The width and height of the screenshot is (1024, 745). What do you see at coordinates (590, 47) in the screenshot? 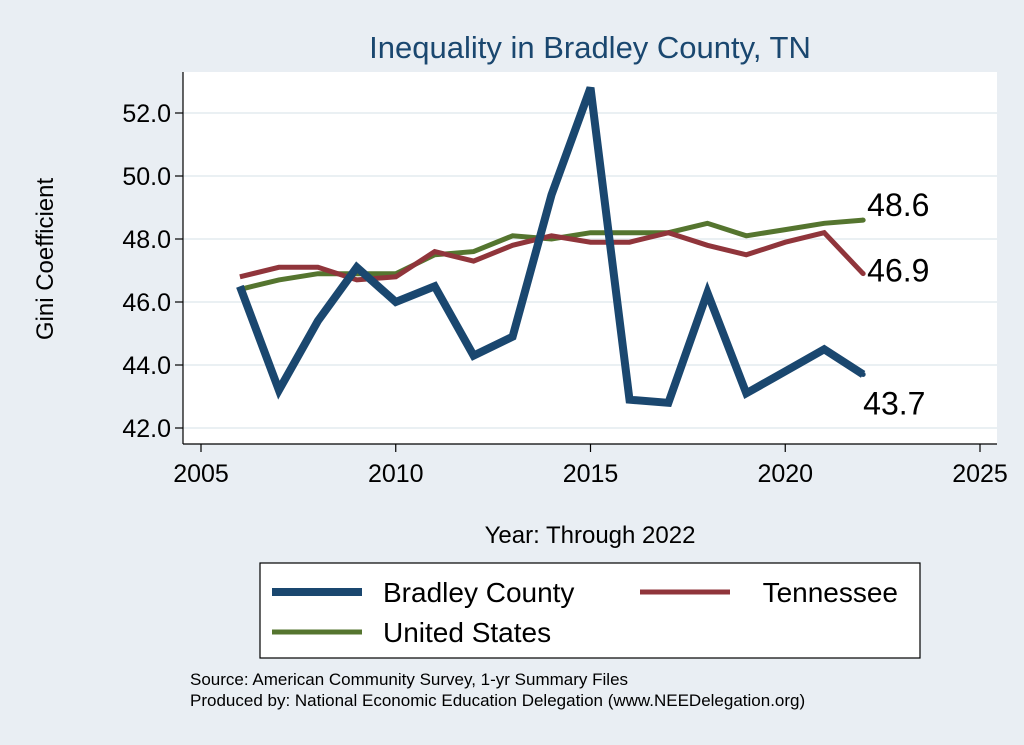
I see `chart-title: Inequality in Bradley County, TN` at bounding box center [590, 47].